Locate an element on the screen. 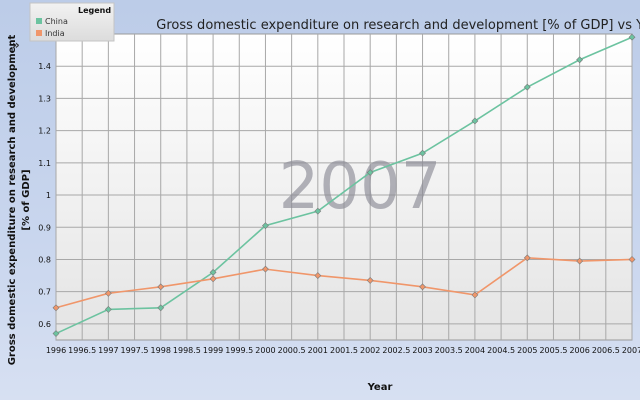 Image resolution: width=640 pixels, height=400 pixels. x-tick-label: 2001.5 is located at coordinates (344, 350).